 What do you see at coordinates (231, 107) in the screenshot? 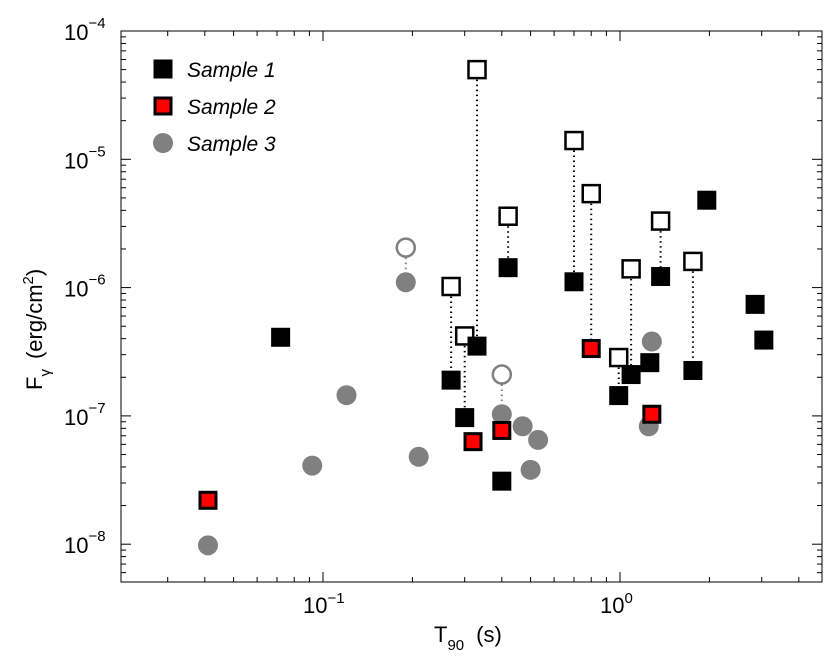
I see `legend-label-2: Sample 2` at bounding box center [231, 107].